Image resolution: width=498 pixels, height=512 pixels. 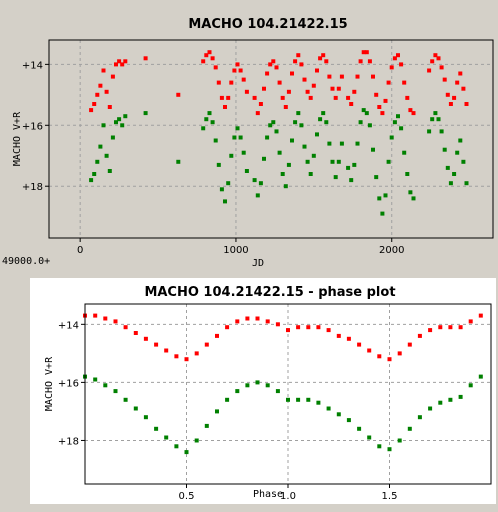 I want to click on phase-plot-y-tick-label-2: +18, so click(x=68, y=441).